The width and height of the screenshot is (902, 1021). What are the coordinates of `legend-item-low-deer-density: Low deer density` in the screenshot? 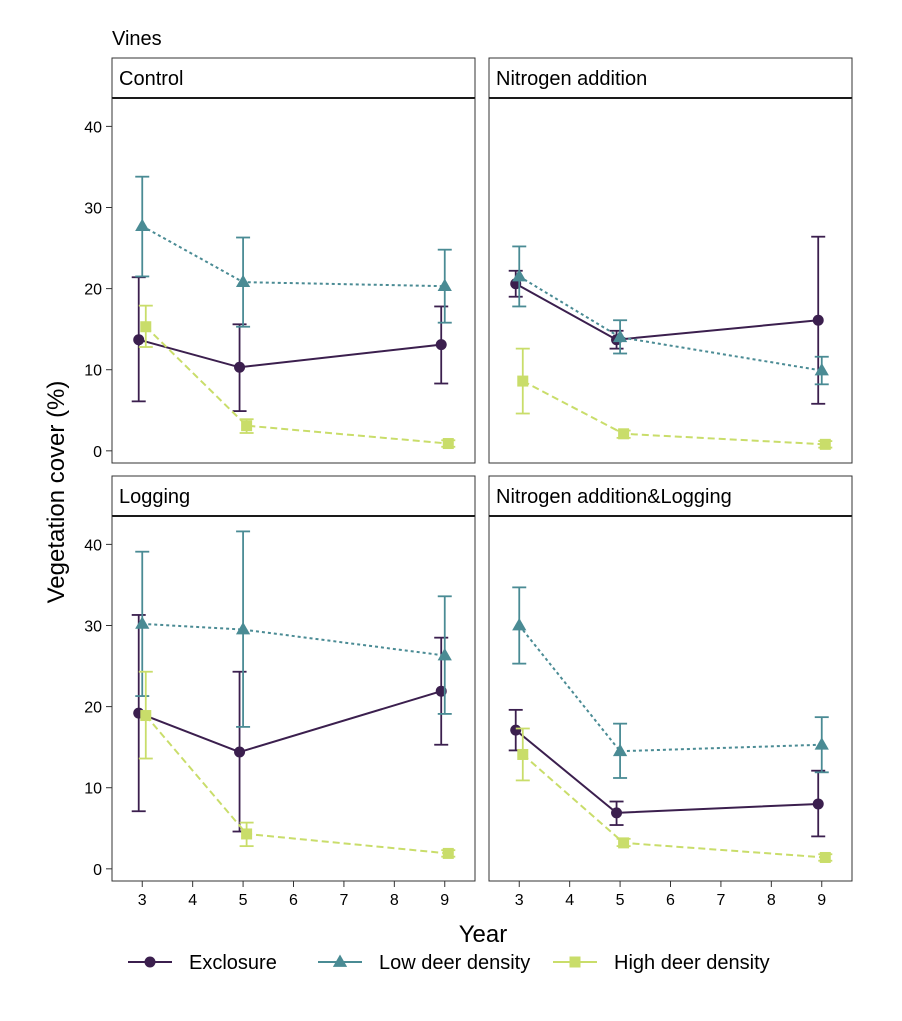 It's located at (424, 963).